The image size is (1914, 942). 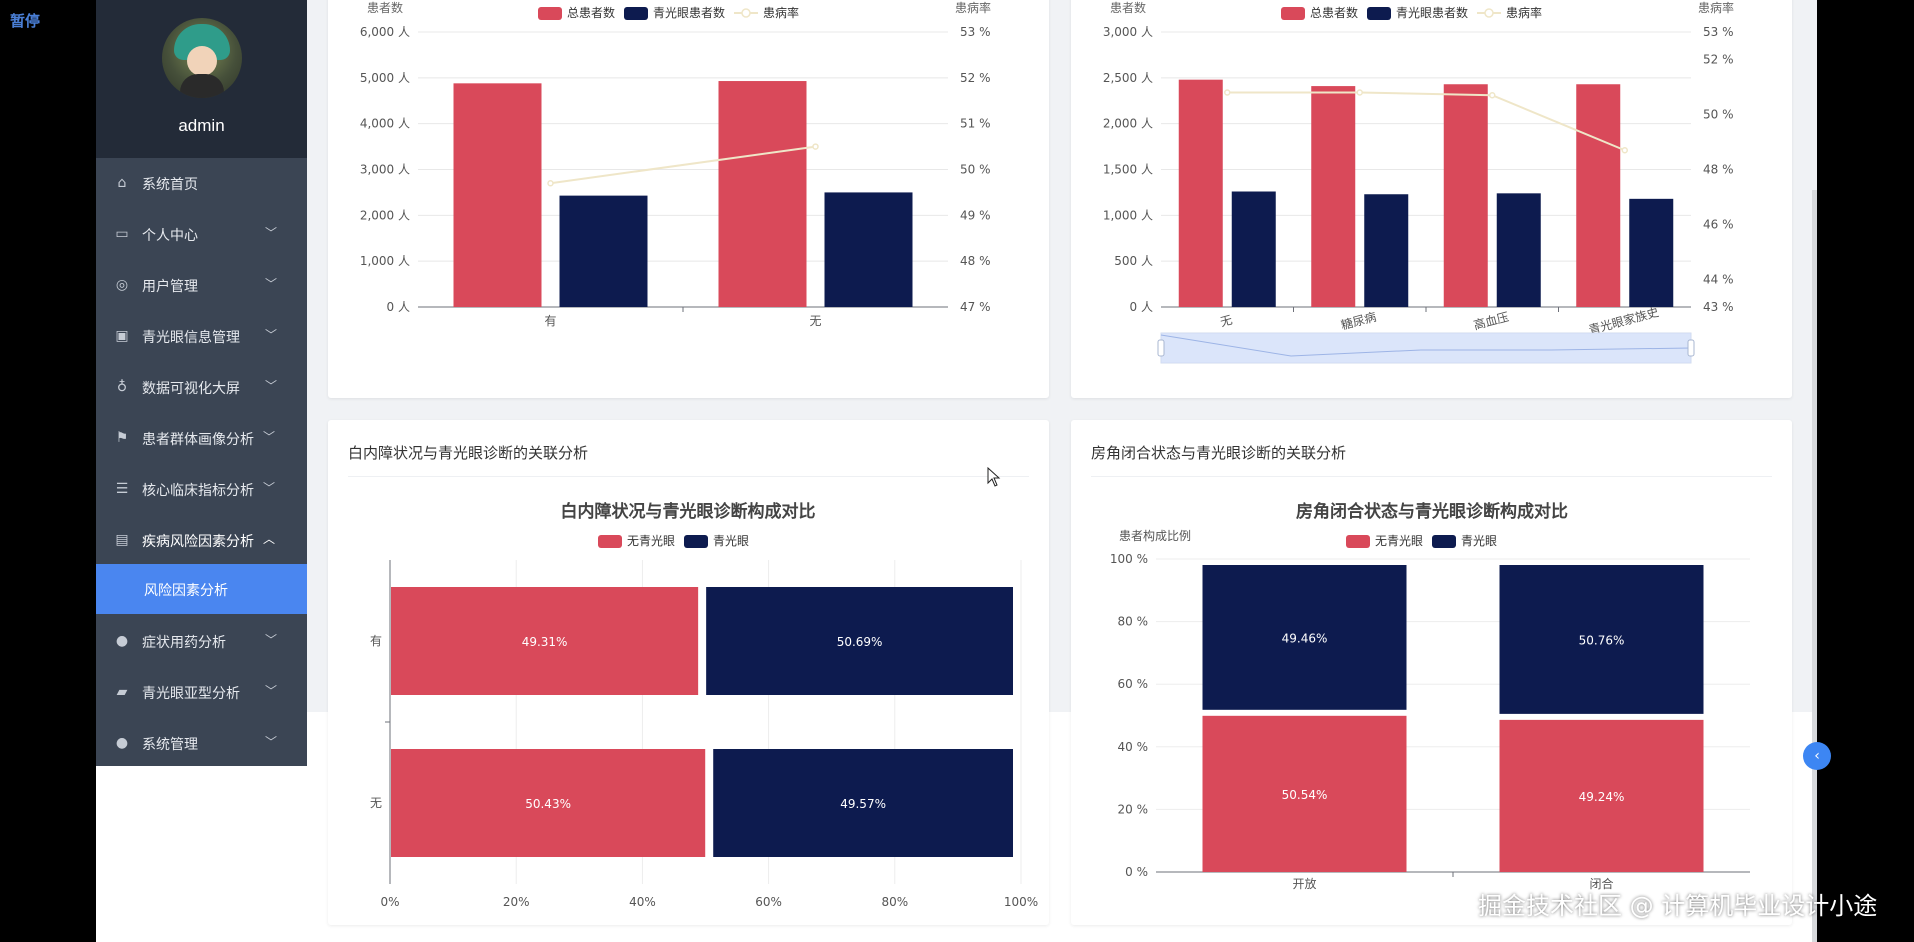 I want to click on y-axis-title: 患者数, so click(x=385, y=7).